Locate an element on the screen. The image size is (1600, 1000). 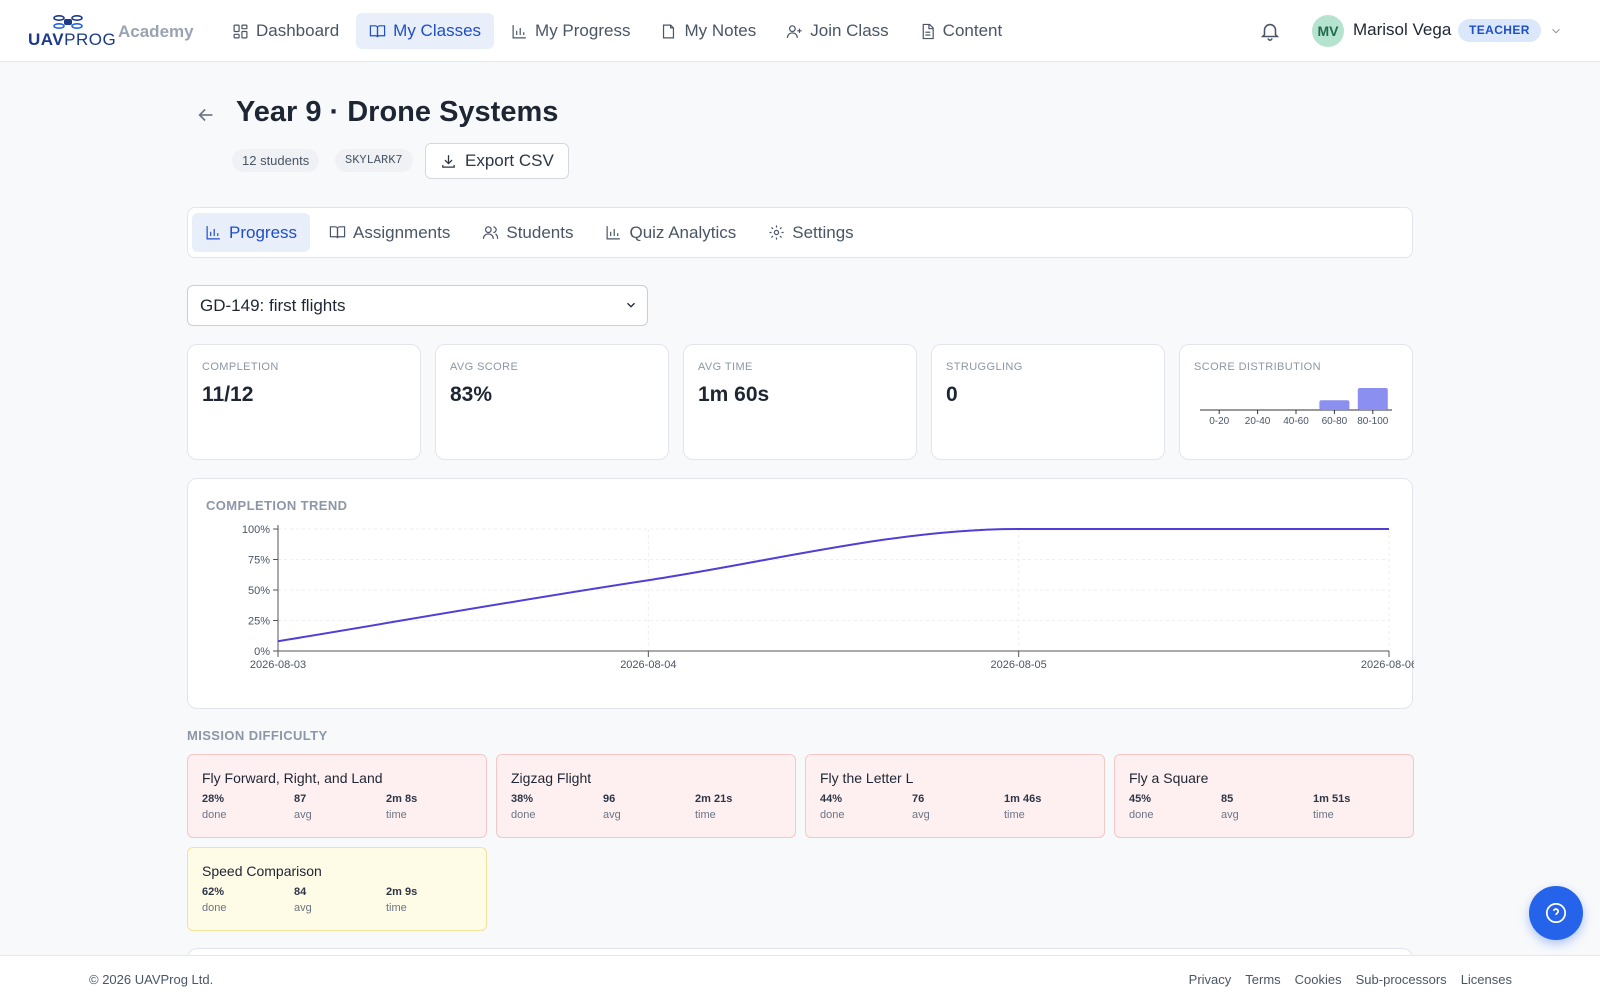
note-icon is located at coordinates (669, 31).